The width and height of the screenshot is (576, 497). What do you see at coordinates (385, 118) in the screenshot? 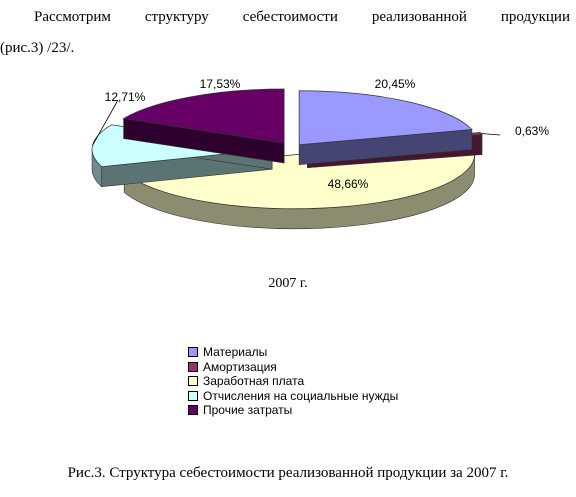
I see `slice-top-материалы` at bounding box center [385, 118].